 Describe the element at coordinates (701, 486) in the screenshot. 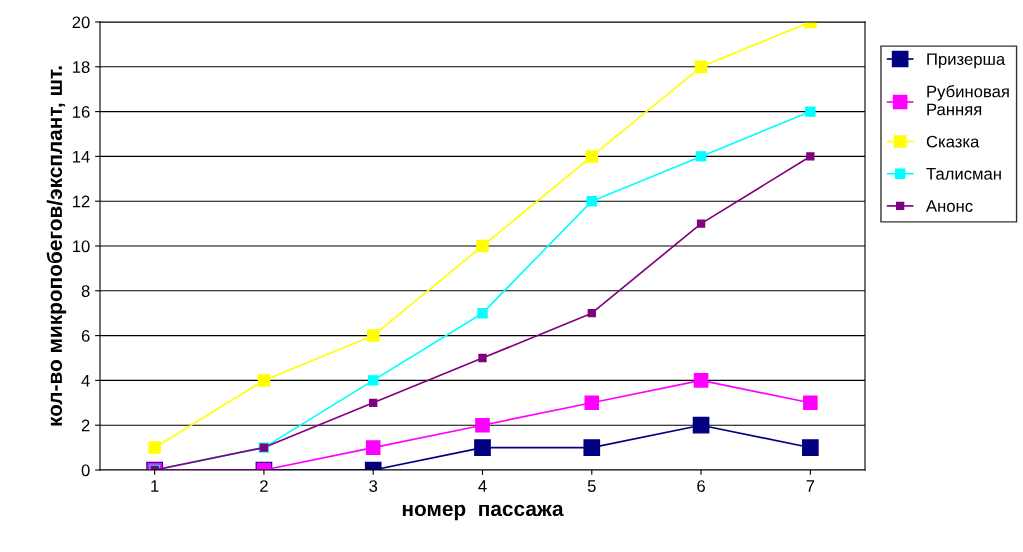

I see `x-tick-label: 6` at that location.